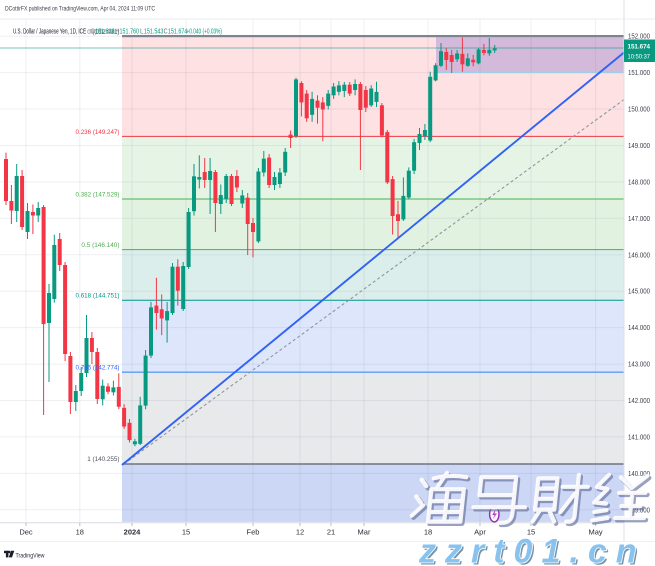  What do you see at coordinates (49, 32) in the screenshot?
I see `svg-text:U.S. Dollar / Japanese Yen, 1D: U.S. Dollar / Japanese Yen, 1D, ICE` at bounding box center [49, 32].